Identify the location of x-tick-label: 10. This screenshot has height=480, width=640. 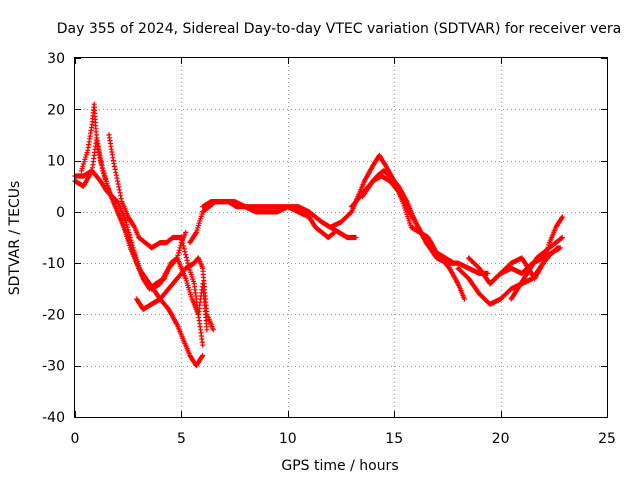
(288, 439).